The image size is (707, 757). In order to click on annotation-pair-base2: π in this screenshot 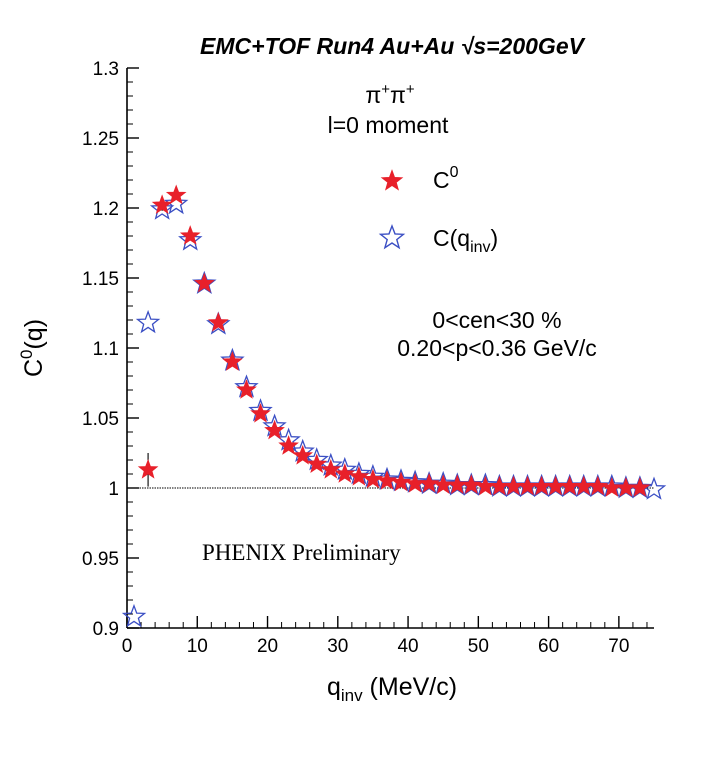, I will do `click(398, 95)`.